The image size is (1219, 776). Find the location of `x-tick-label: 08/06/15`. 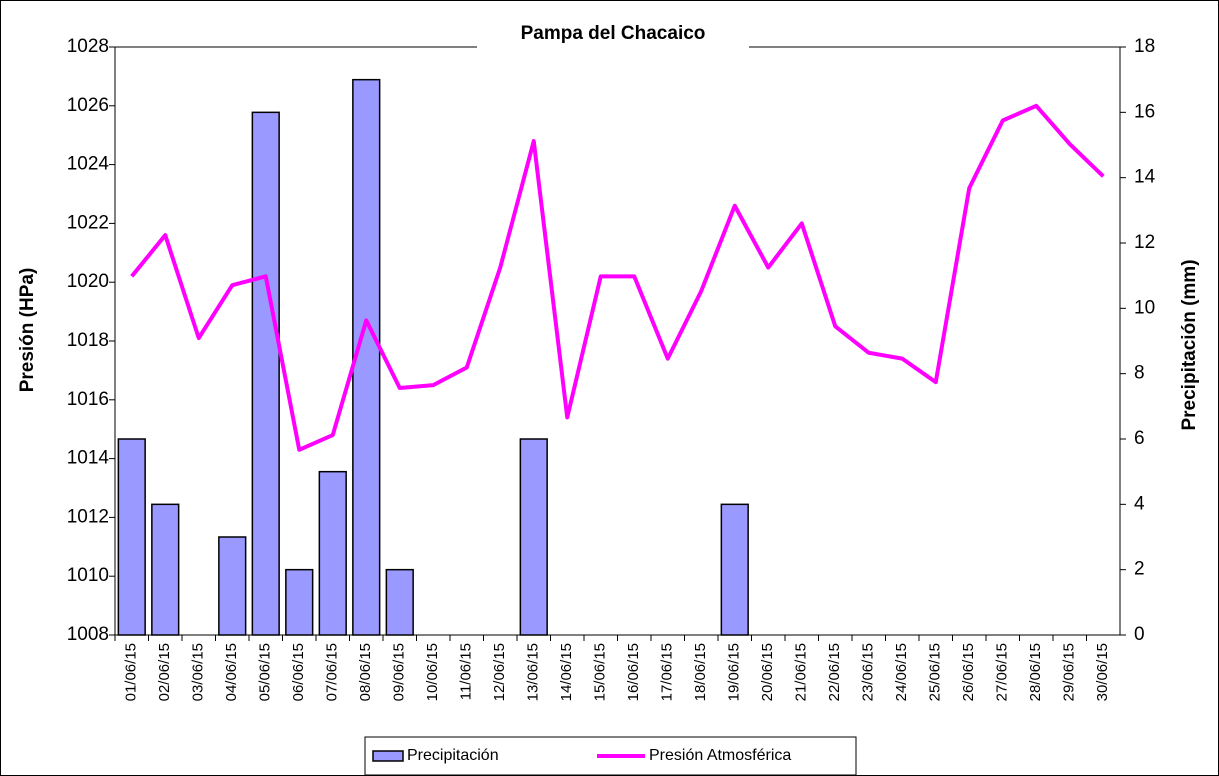

x-tick-label: 08/06/15 is located at coordinates (365, 672).